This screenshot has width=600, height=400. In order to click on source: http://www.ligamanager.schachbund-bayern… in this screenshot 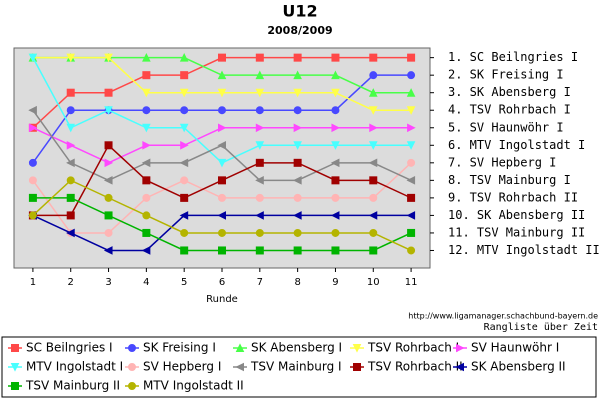, I will do `click(503, 316)`.